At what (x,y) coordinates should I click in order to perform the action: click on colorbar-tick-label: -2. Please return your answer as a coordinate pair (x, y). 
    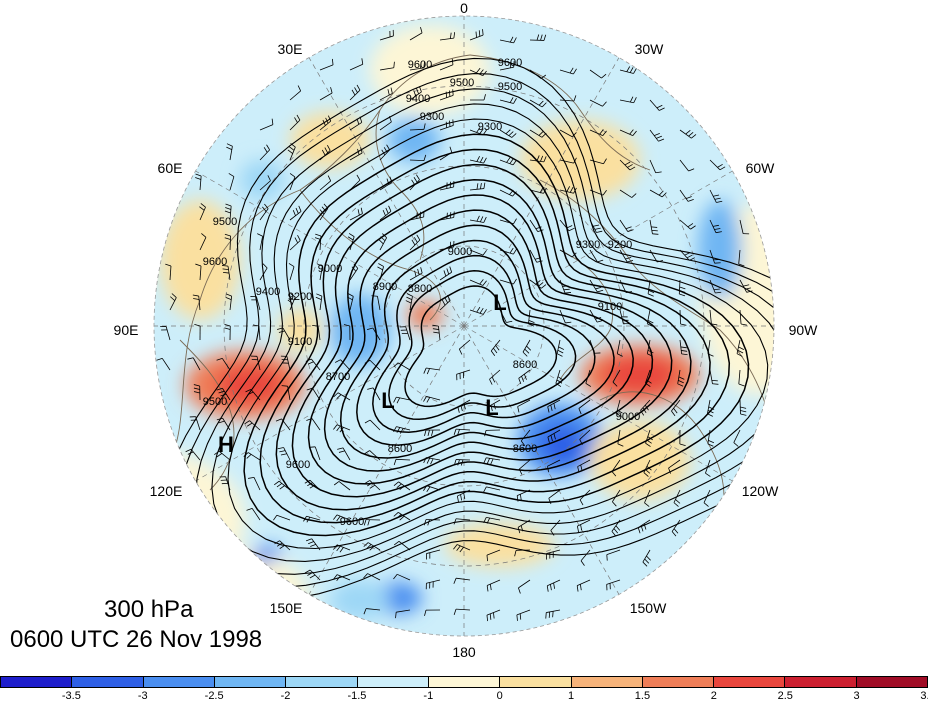
    Looking at the image, I should click on (285, 696).